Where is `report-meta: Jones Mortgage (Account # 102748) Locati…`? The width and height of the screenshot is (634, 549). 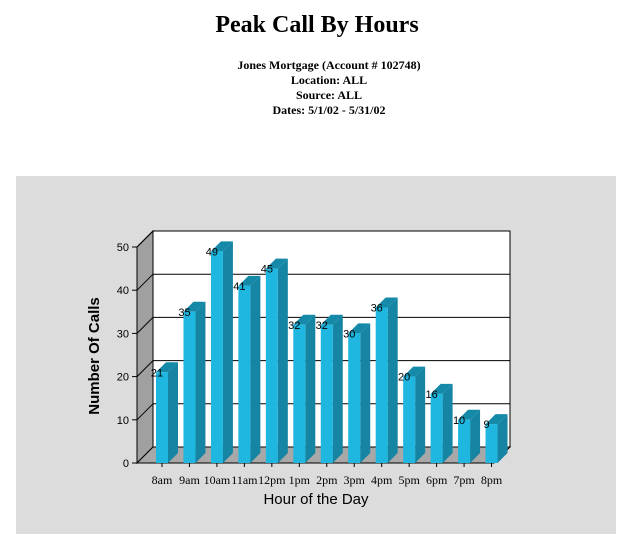 report-meta: Jones Mortgage (Account # 102748) Locati… is located at coordinates (317, 88).